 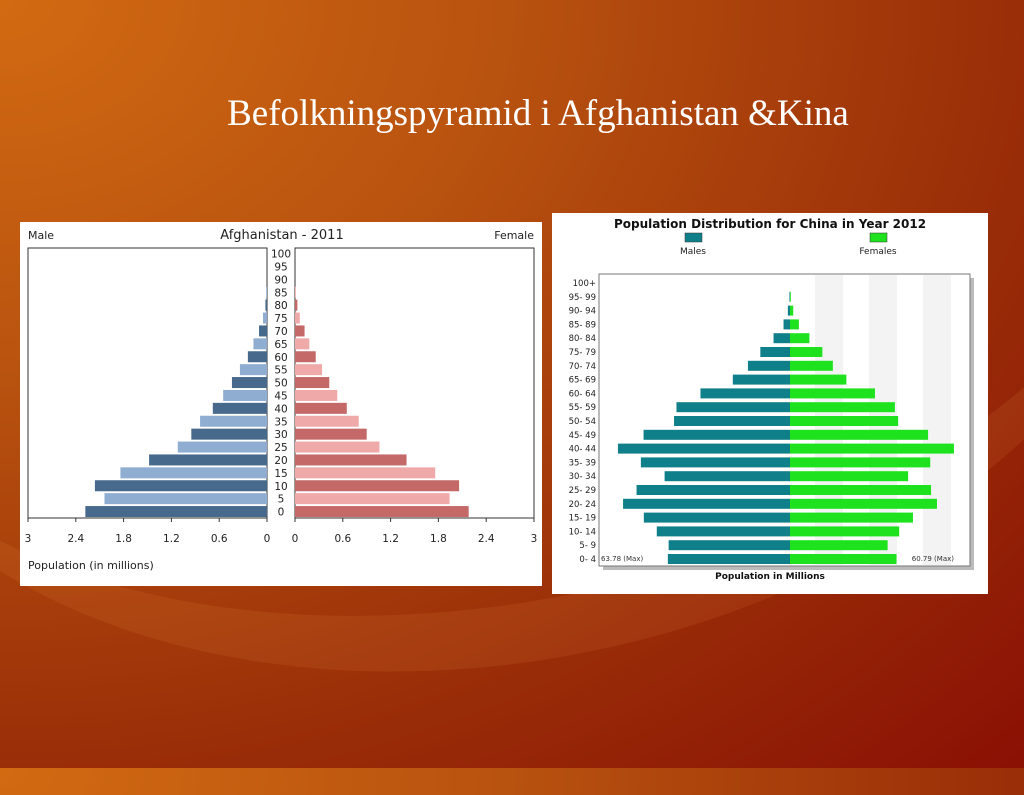 I want to click on china-male-bar-65- 69, so click(x=761, y=379).